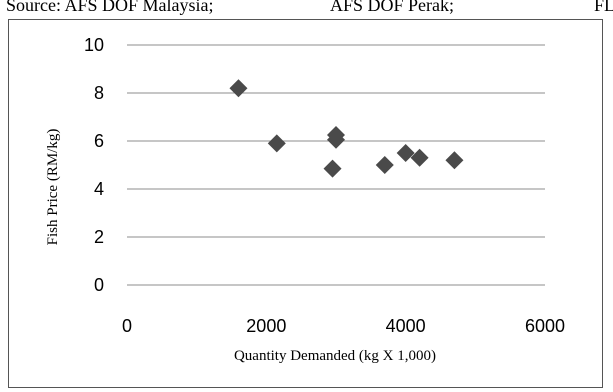  I want to click on y-tick-label: 10, so click(94, 45).